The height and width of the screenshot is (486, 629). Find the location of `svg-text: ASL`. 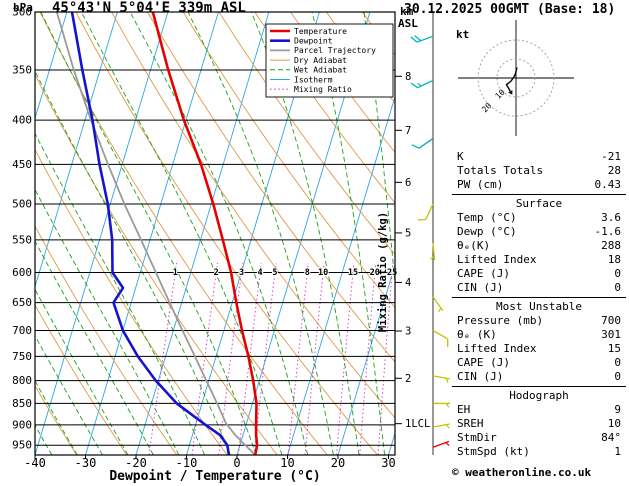

svg-text: ASL is located at coordinates (408, 23).